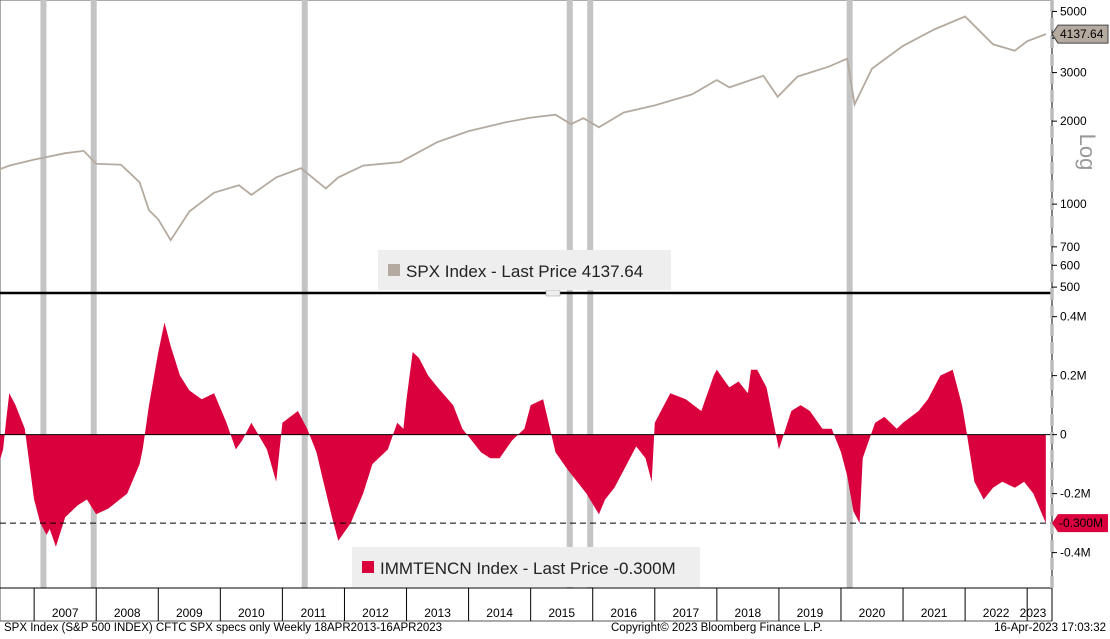 This screenshot has width=1110, height=639. What do you see at coordinates (1080, 278) in the screenshot?
I see `last-value-tags: 4137.64 -0.300M` at bounding box center [1080, 278].